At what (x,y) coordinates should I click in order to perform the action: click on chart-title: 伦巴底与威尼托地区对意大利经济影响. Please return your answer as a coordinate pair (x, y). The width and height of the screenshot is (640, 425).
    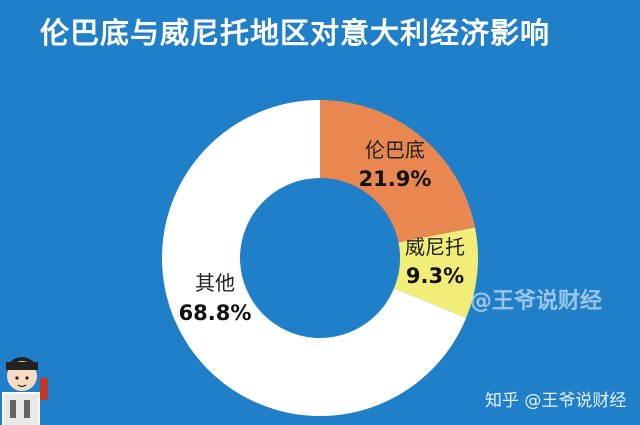
    Looking at the image, I should click on (295, 33).